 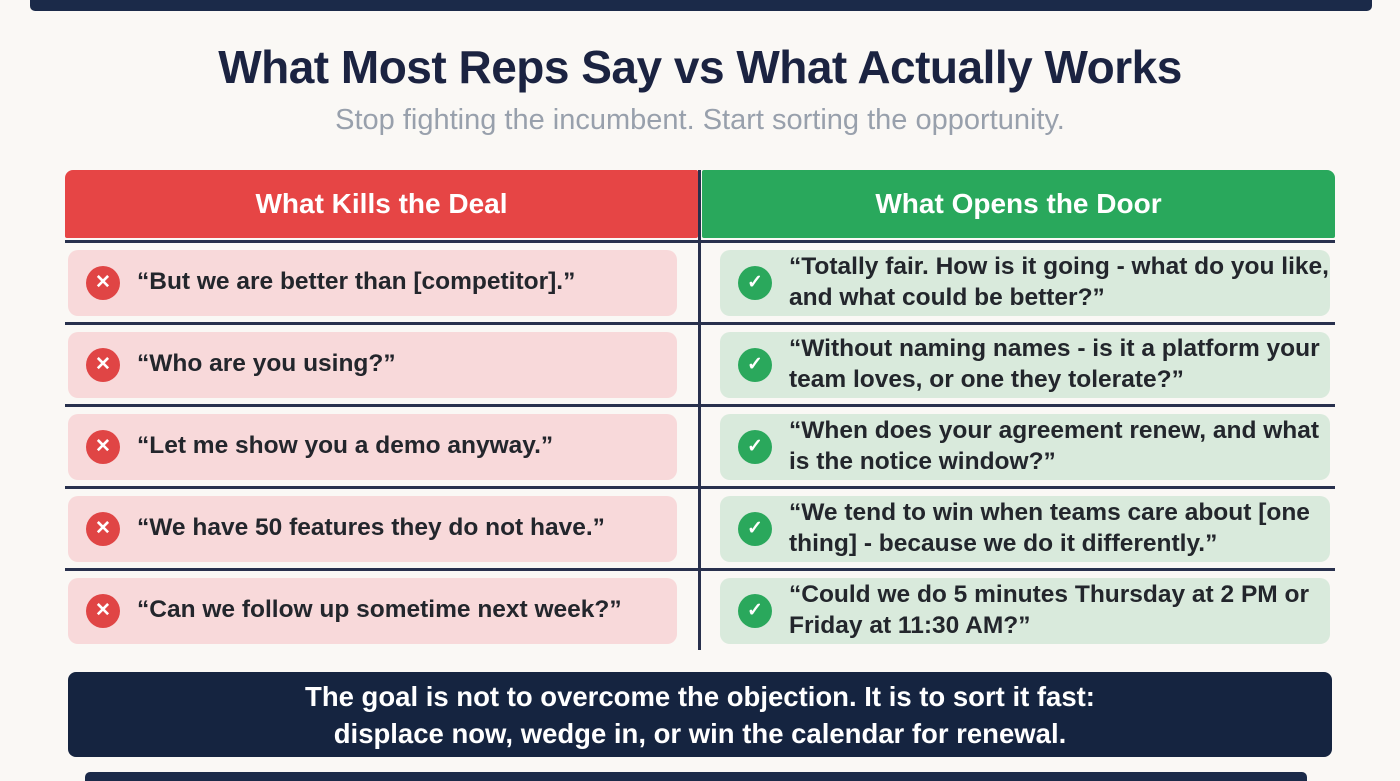 What do you see at coordinates (379, 610) in the screenshot?
I see `kill-quote: “Can we follow up sometime next week?”` at bounding box center [379, 610].